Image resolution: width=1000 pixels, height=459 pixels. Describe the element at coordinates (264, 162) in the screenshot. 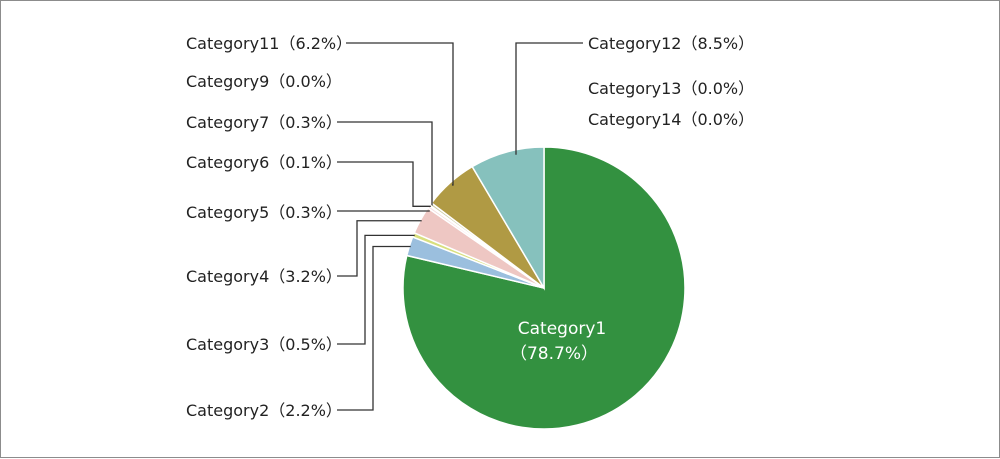

I see `label-category6: Category6（0.1%）` at that location.